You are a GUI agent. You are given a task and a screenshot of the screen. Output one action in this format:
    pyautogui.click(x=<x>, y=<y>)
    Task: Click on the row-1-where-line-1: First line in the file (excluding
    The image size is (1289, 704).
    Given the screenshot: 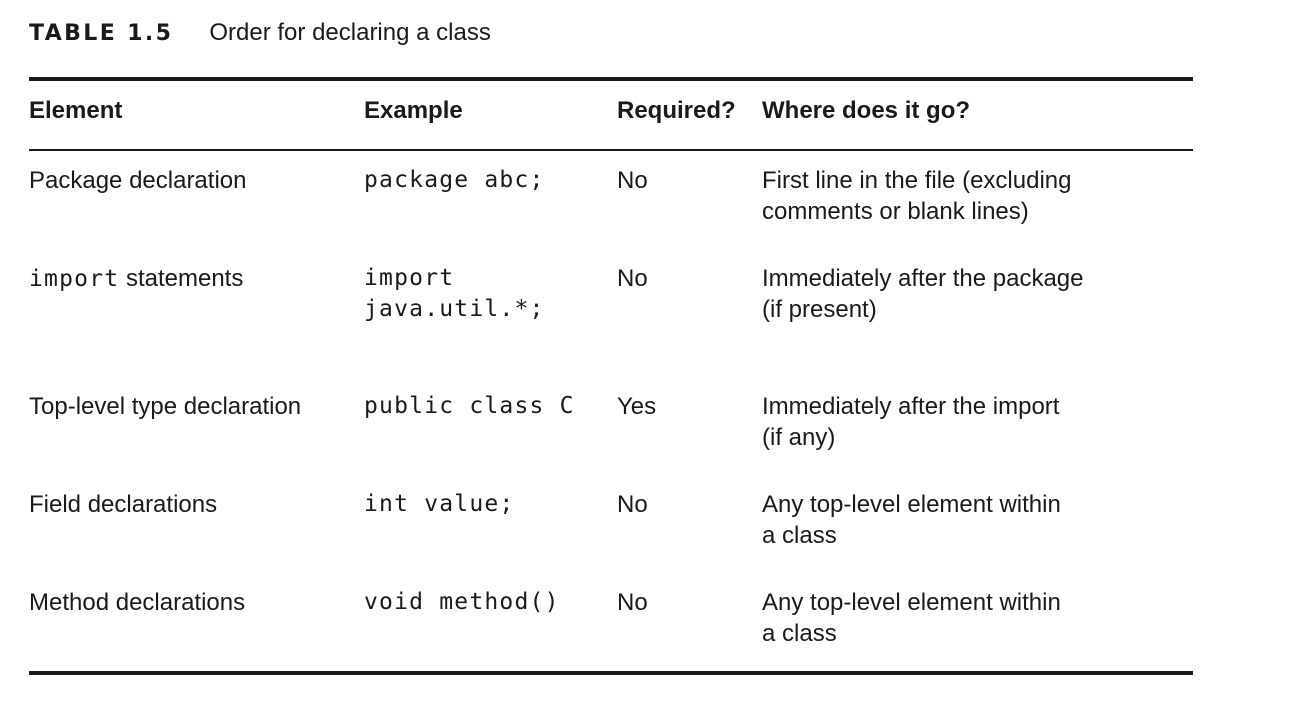 What is the action you would take?
    pyautogui.click(x=917, y=180)
    